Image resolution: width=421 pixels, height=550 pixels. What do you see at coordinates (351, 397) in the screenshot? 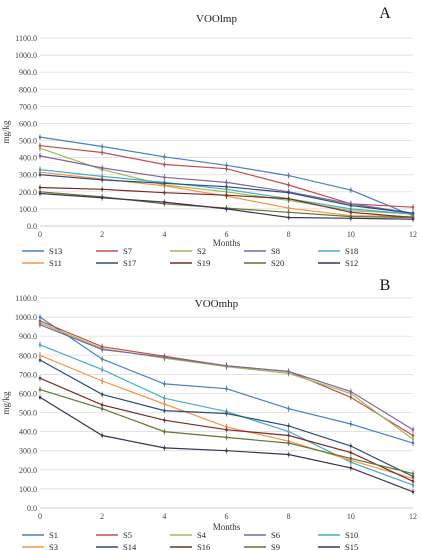
I see `data-point-s5` at bounding box center [351, 397].